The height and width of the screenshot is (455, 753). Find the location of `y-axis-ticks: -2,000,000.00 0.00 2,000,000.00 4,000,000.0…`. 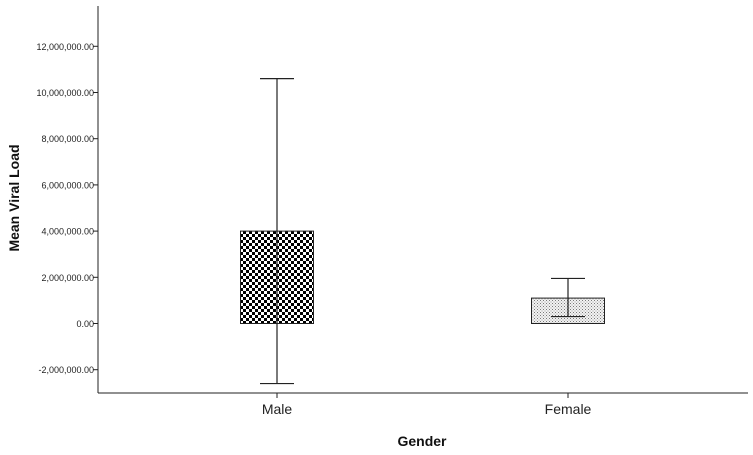

y-axis-ticks: -2,000,000.00 0.00 2,000,000.00 4,000,000.0… is located at coordinates (67, 208).